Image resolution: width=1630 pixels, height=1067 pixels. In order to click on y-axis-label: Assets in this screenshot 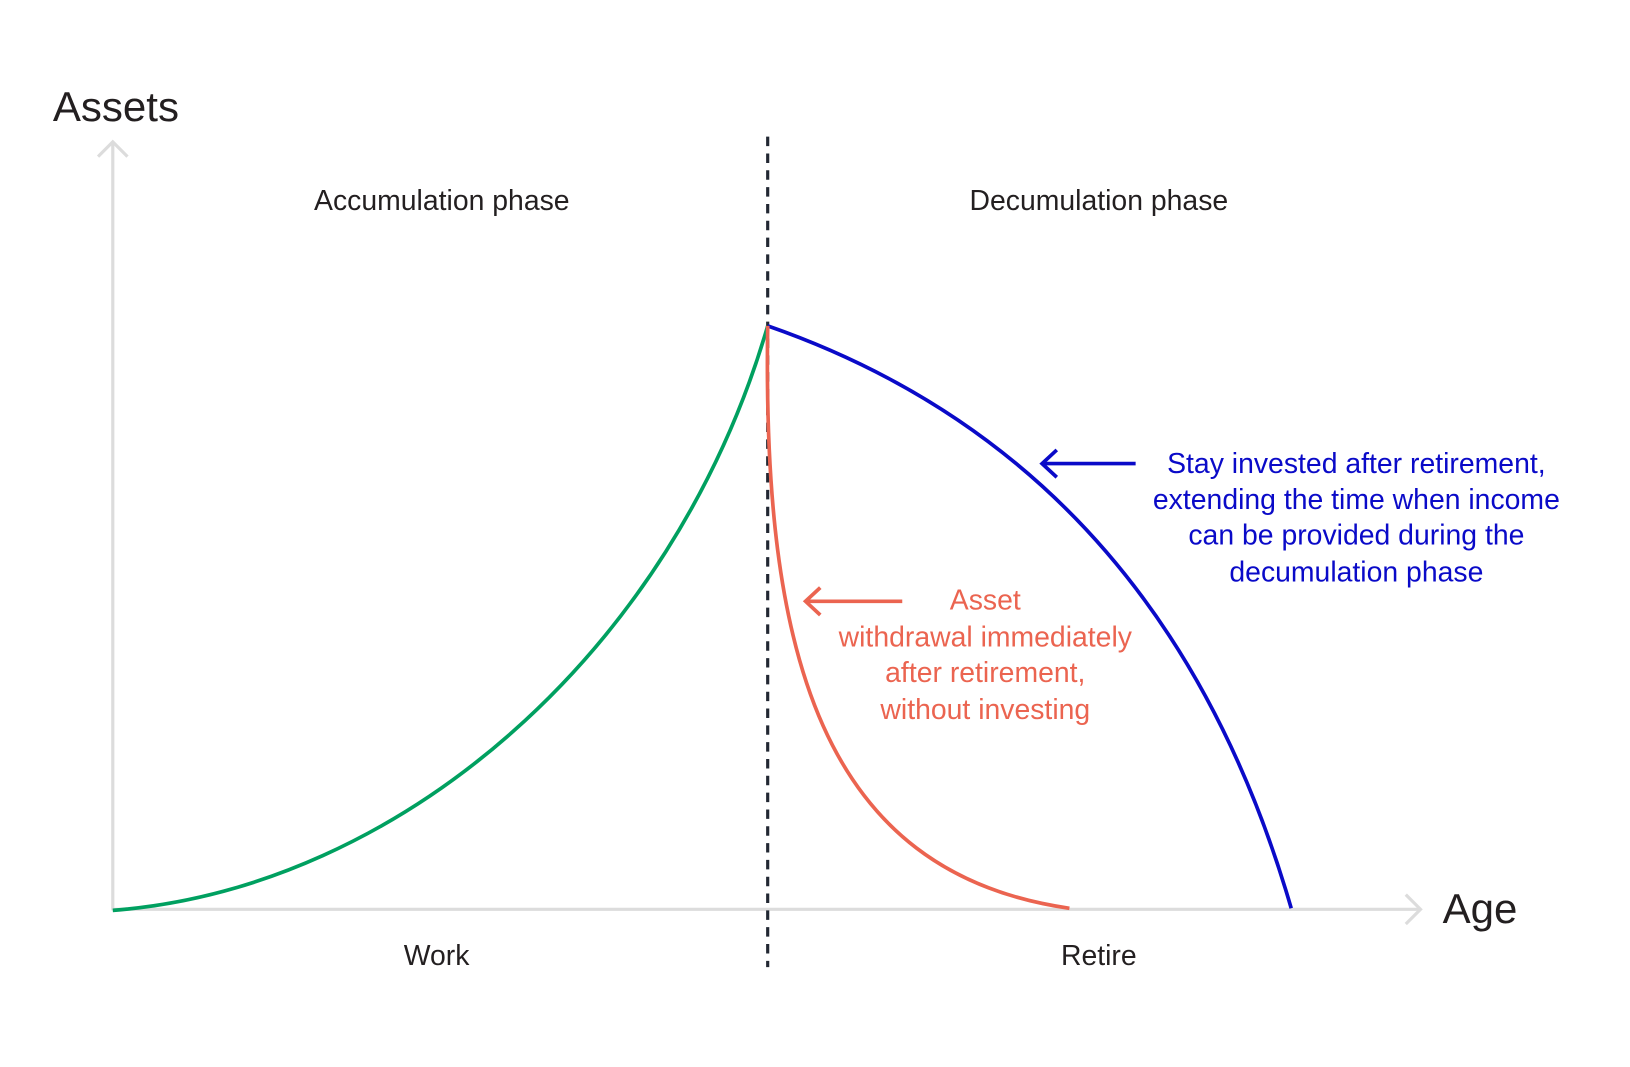, I will do `click(116, 106)`.